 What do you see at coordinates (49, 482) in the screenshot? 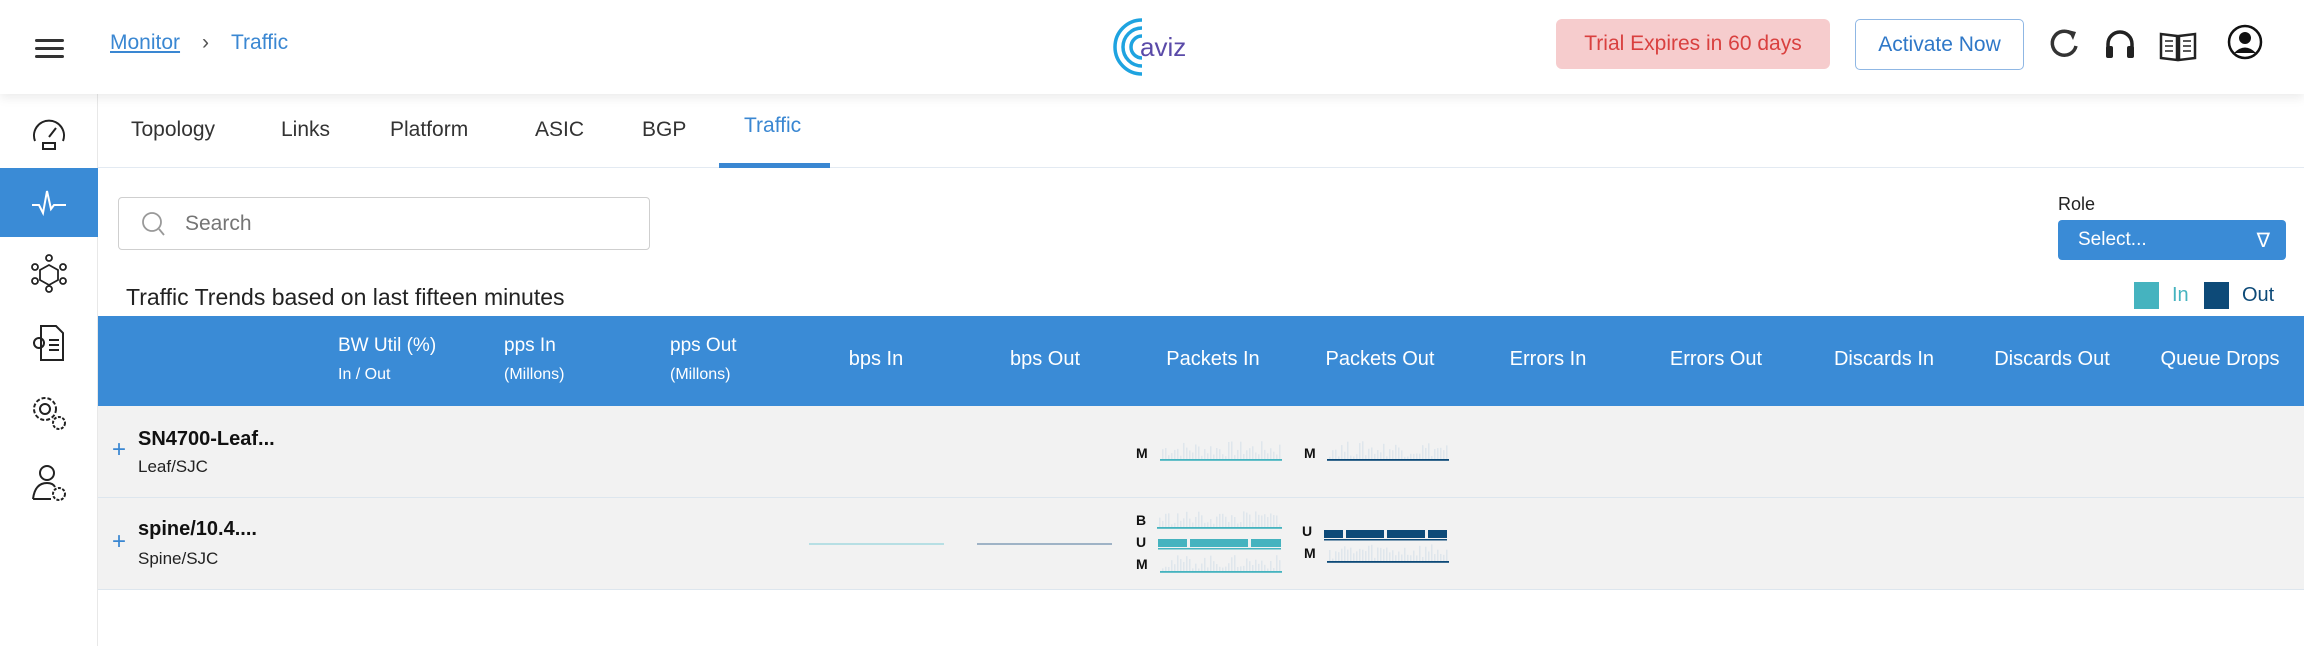
I see `sidebar-item-user-settings` at bounding box center [49, 482].